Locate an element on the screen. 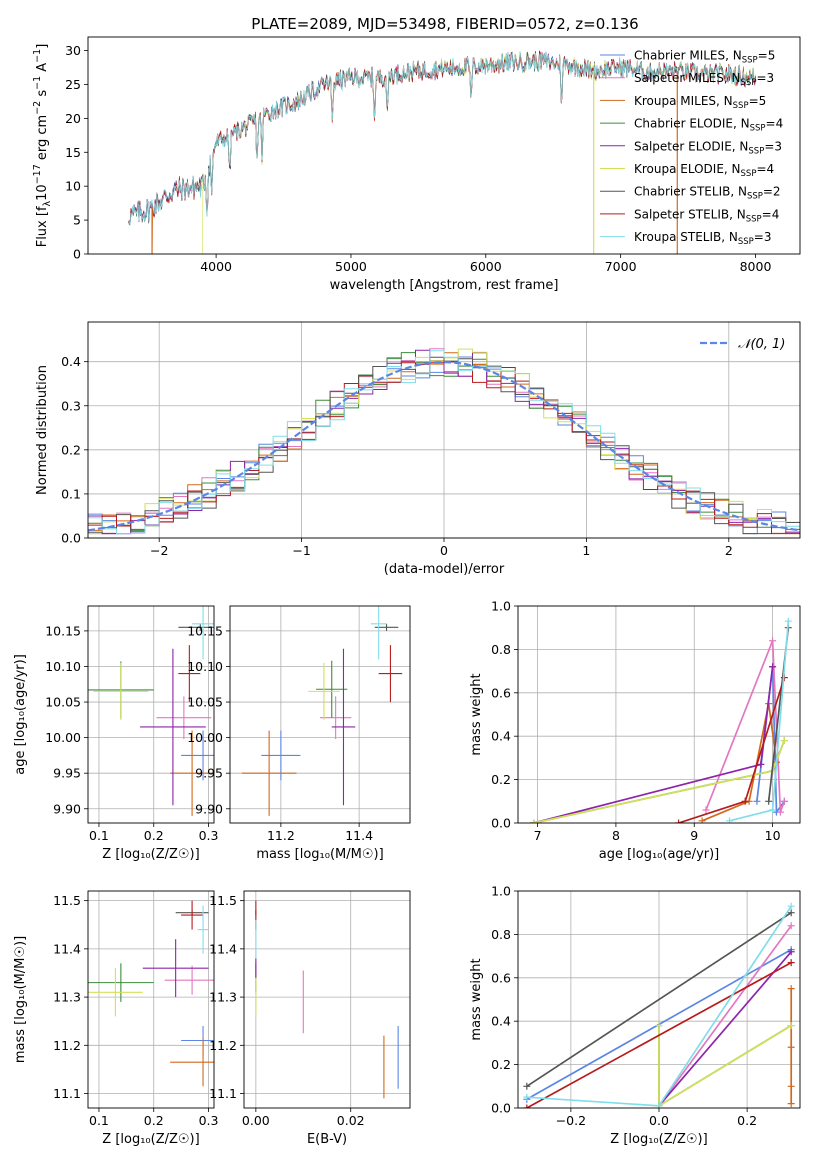 This screenshot has width=819, height=1170. legend-label-name: Salpeter ELODIE, N is located at coordinates (691, 146).